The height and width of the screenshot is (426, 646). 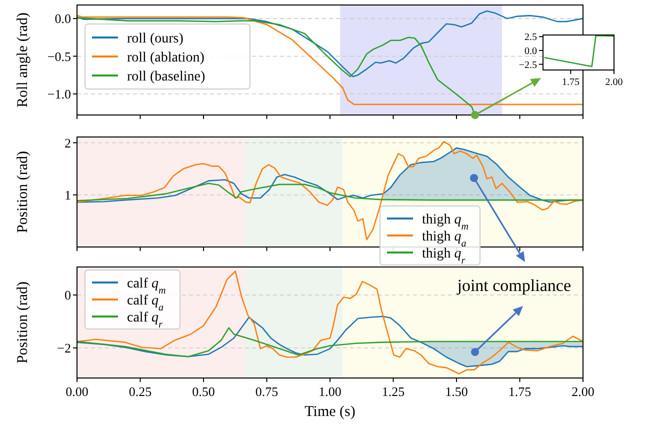 I want to click on legend-label: calf q$_{m}$, so click(x=146, y=286).